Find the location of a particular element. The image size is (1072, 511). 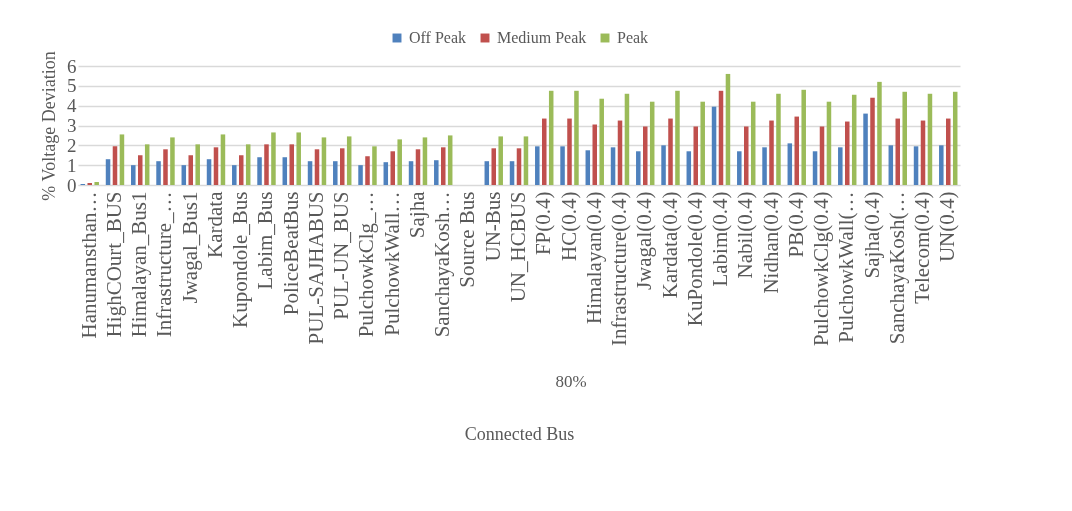

x-tick-label: Kardata(0.4) is located at coordinates (669, 245).